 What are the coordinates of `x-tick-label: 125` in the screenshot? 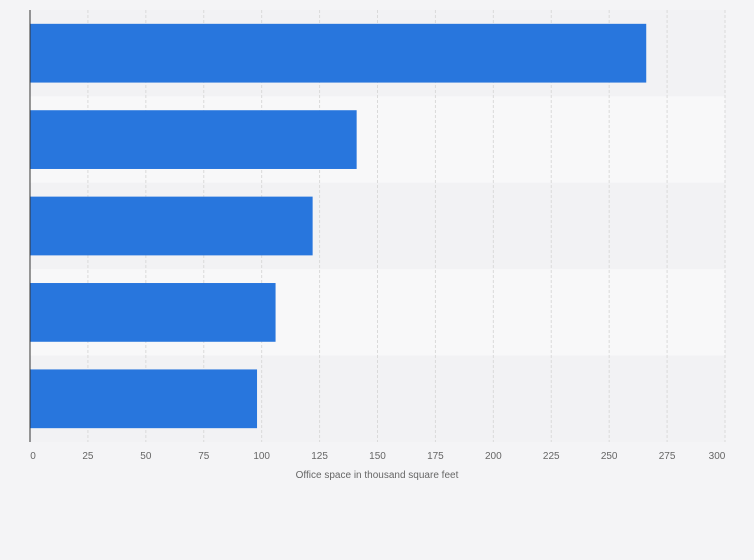 It's located at (319, 456).